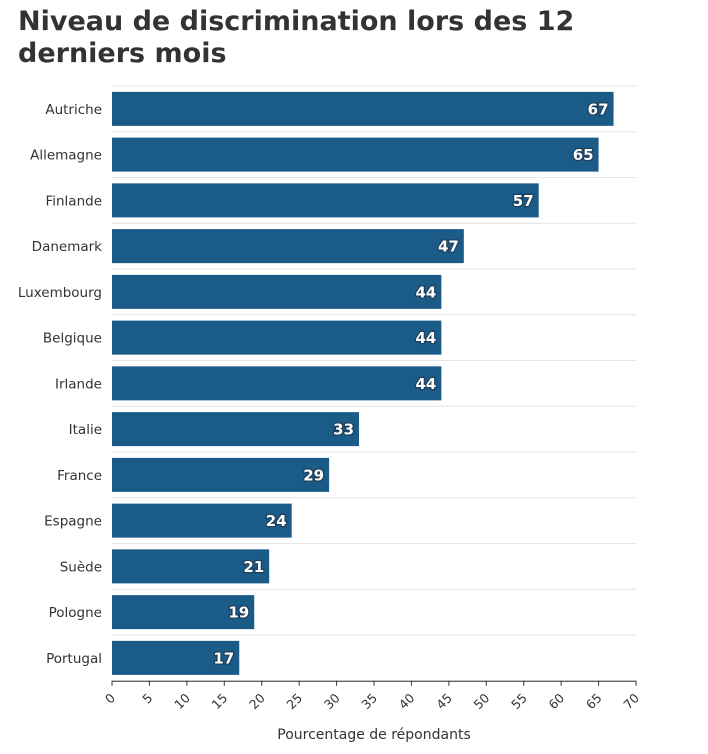  Describe the element at coordinates (85, 430) in the screenshot. I see `category-label: Italie` at that location.